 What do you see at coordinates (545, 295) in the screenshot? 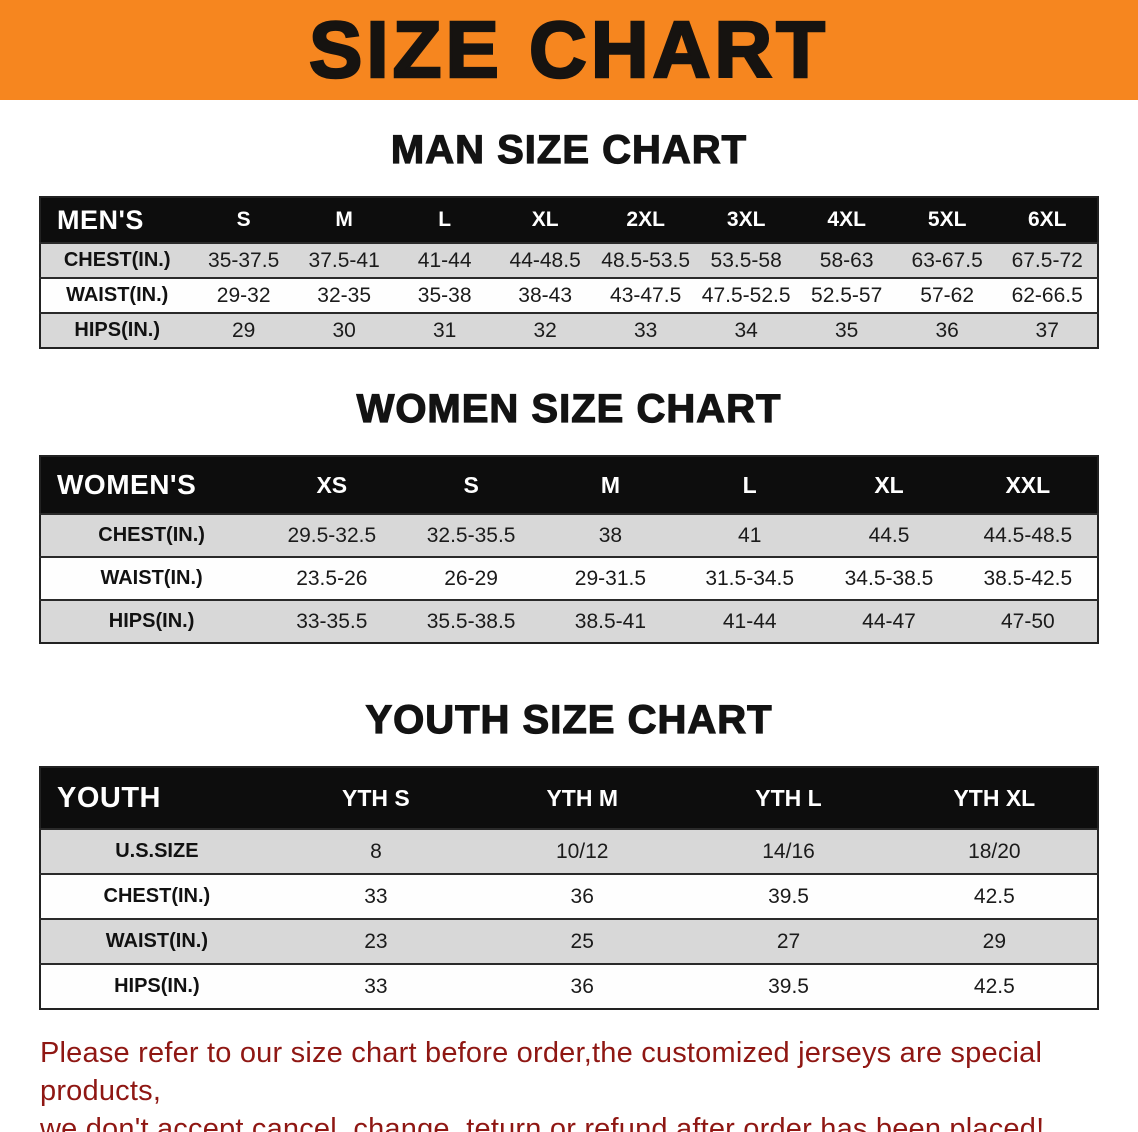
I see `size-value: 38-43` at bounding box center [545, 295].